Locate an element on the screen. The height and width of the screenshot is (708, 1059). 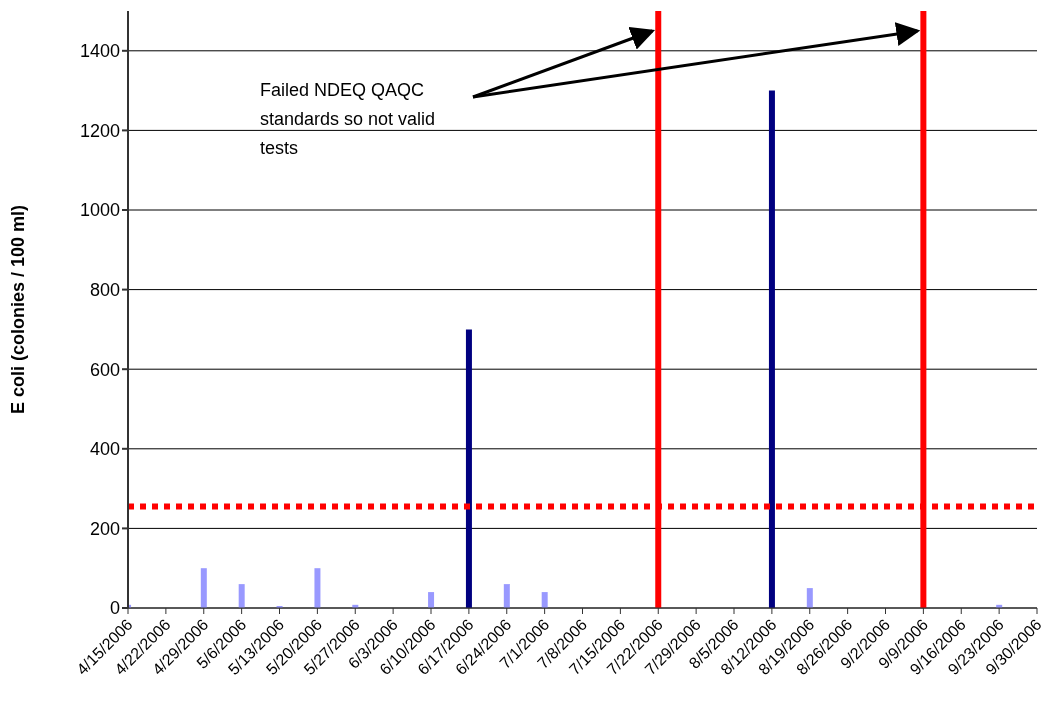
y-tick-label: 600 is located at coordinates (104, 369).